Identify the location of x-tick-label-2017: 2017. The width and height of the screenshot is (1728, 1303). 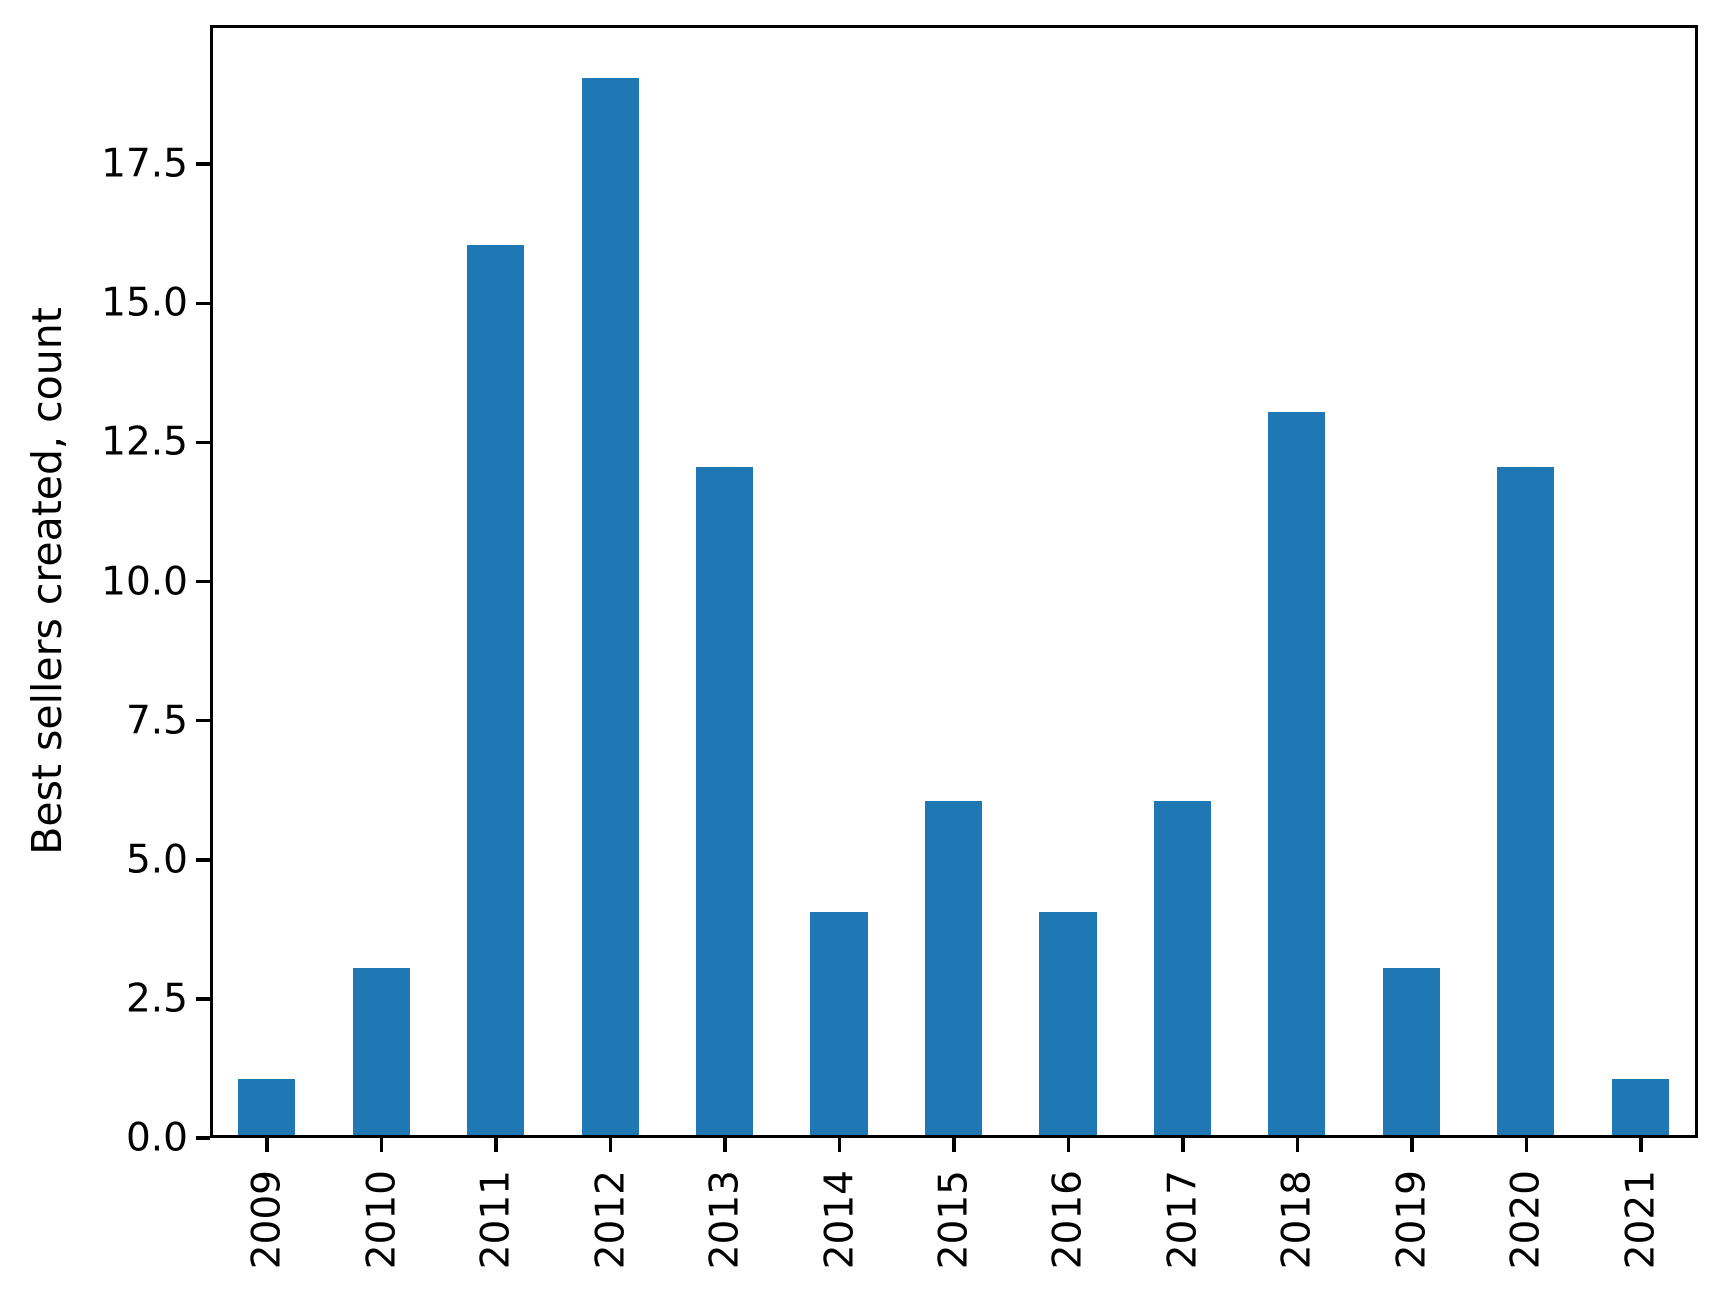
(1183, 1220).